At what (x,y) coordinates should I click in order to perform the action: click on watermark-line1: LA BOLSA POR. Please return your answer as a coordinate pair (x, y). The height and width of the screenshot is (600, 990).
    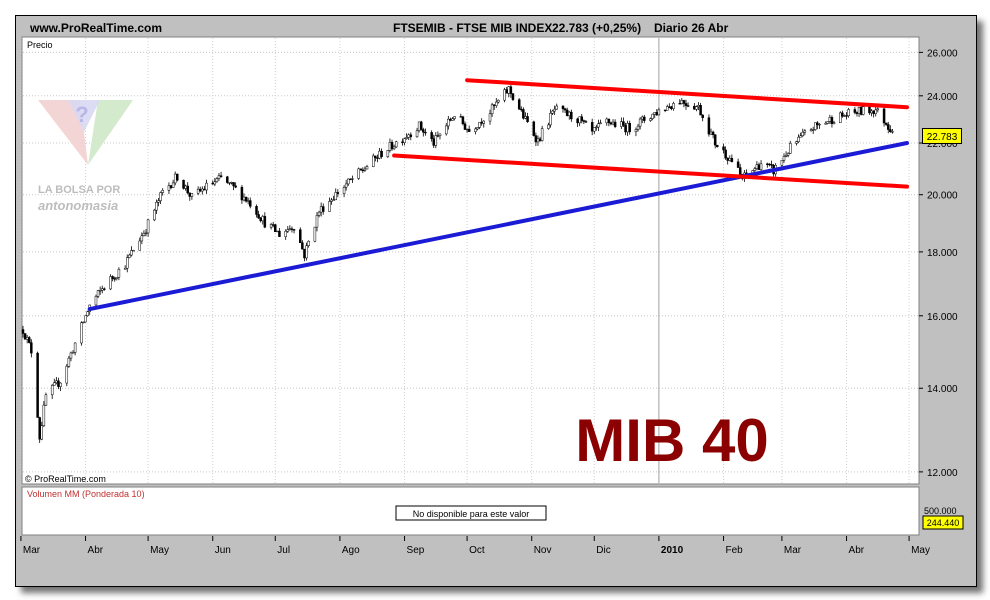
    Looking at the image, I should click on (79, 190).